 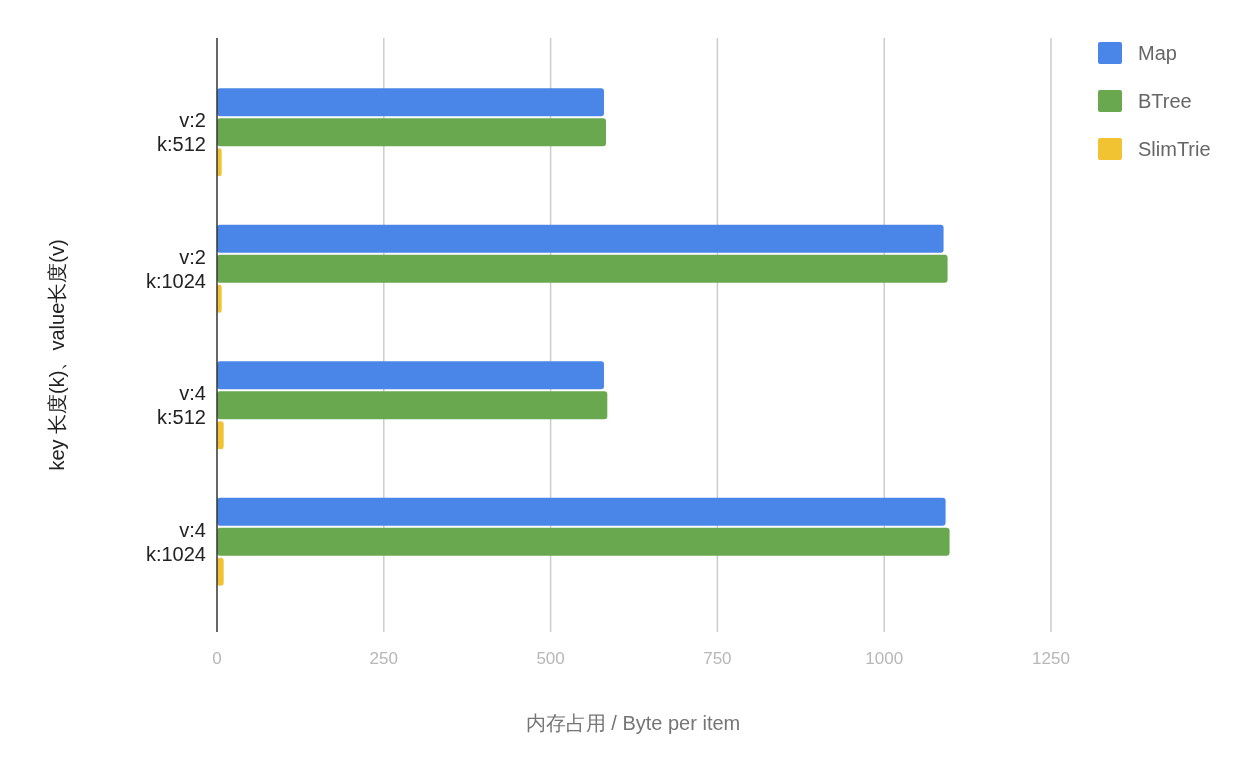 I want to click on x-tick-label: 500, so click(x=550, y=658).